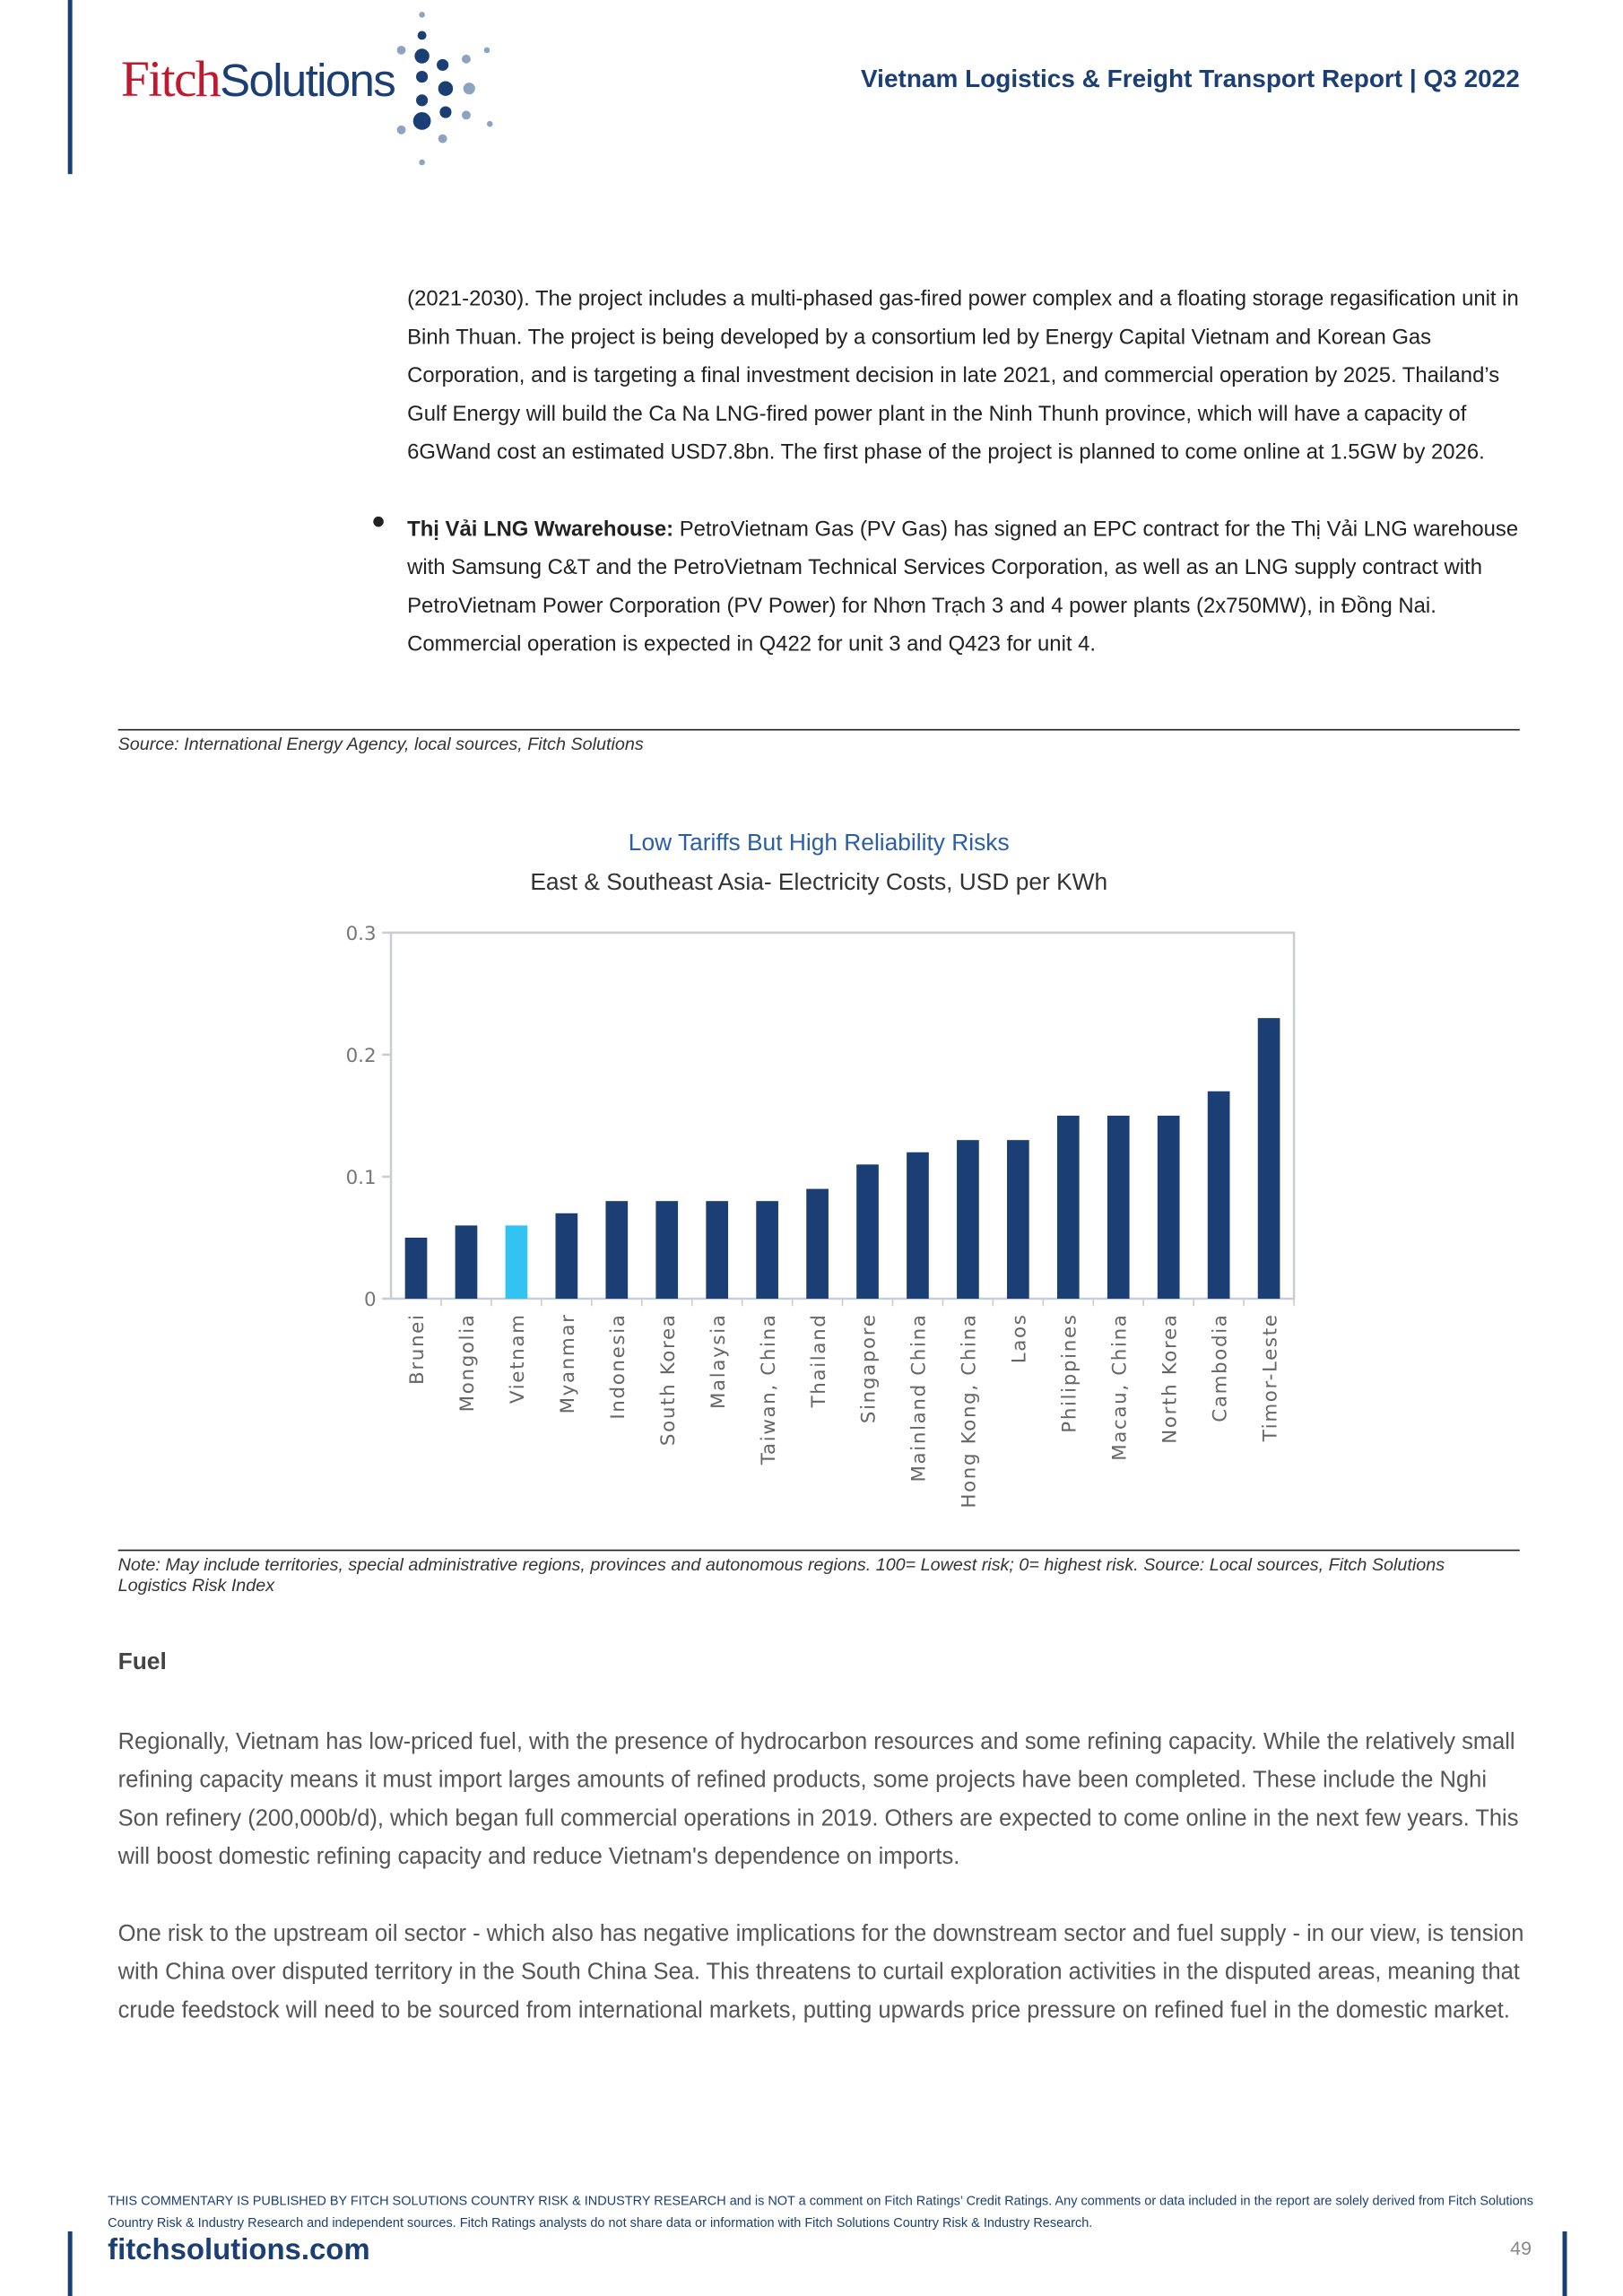 This screenshot has width=1623, height=2296. Describe the element at coordinates (1564, 2263) in the screenshot. I see `right-rule` at that location.